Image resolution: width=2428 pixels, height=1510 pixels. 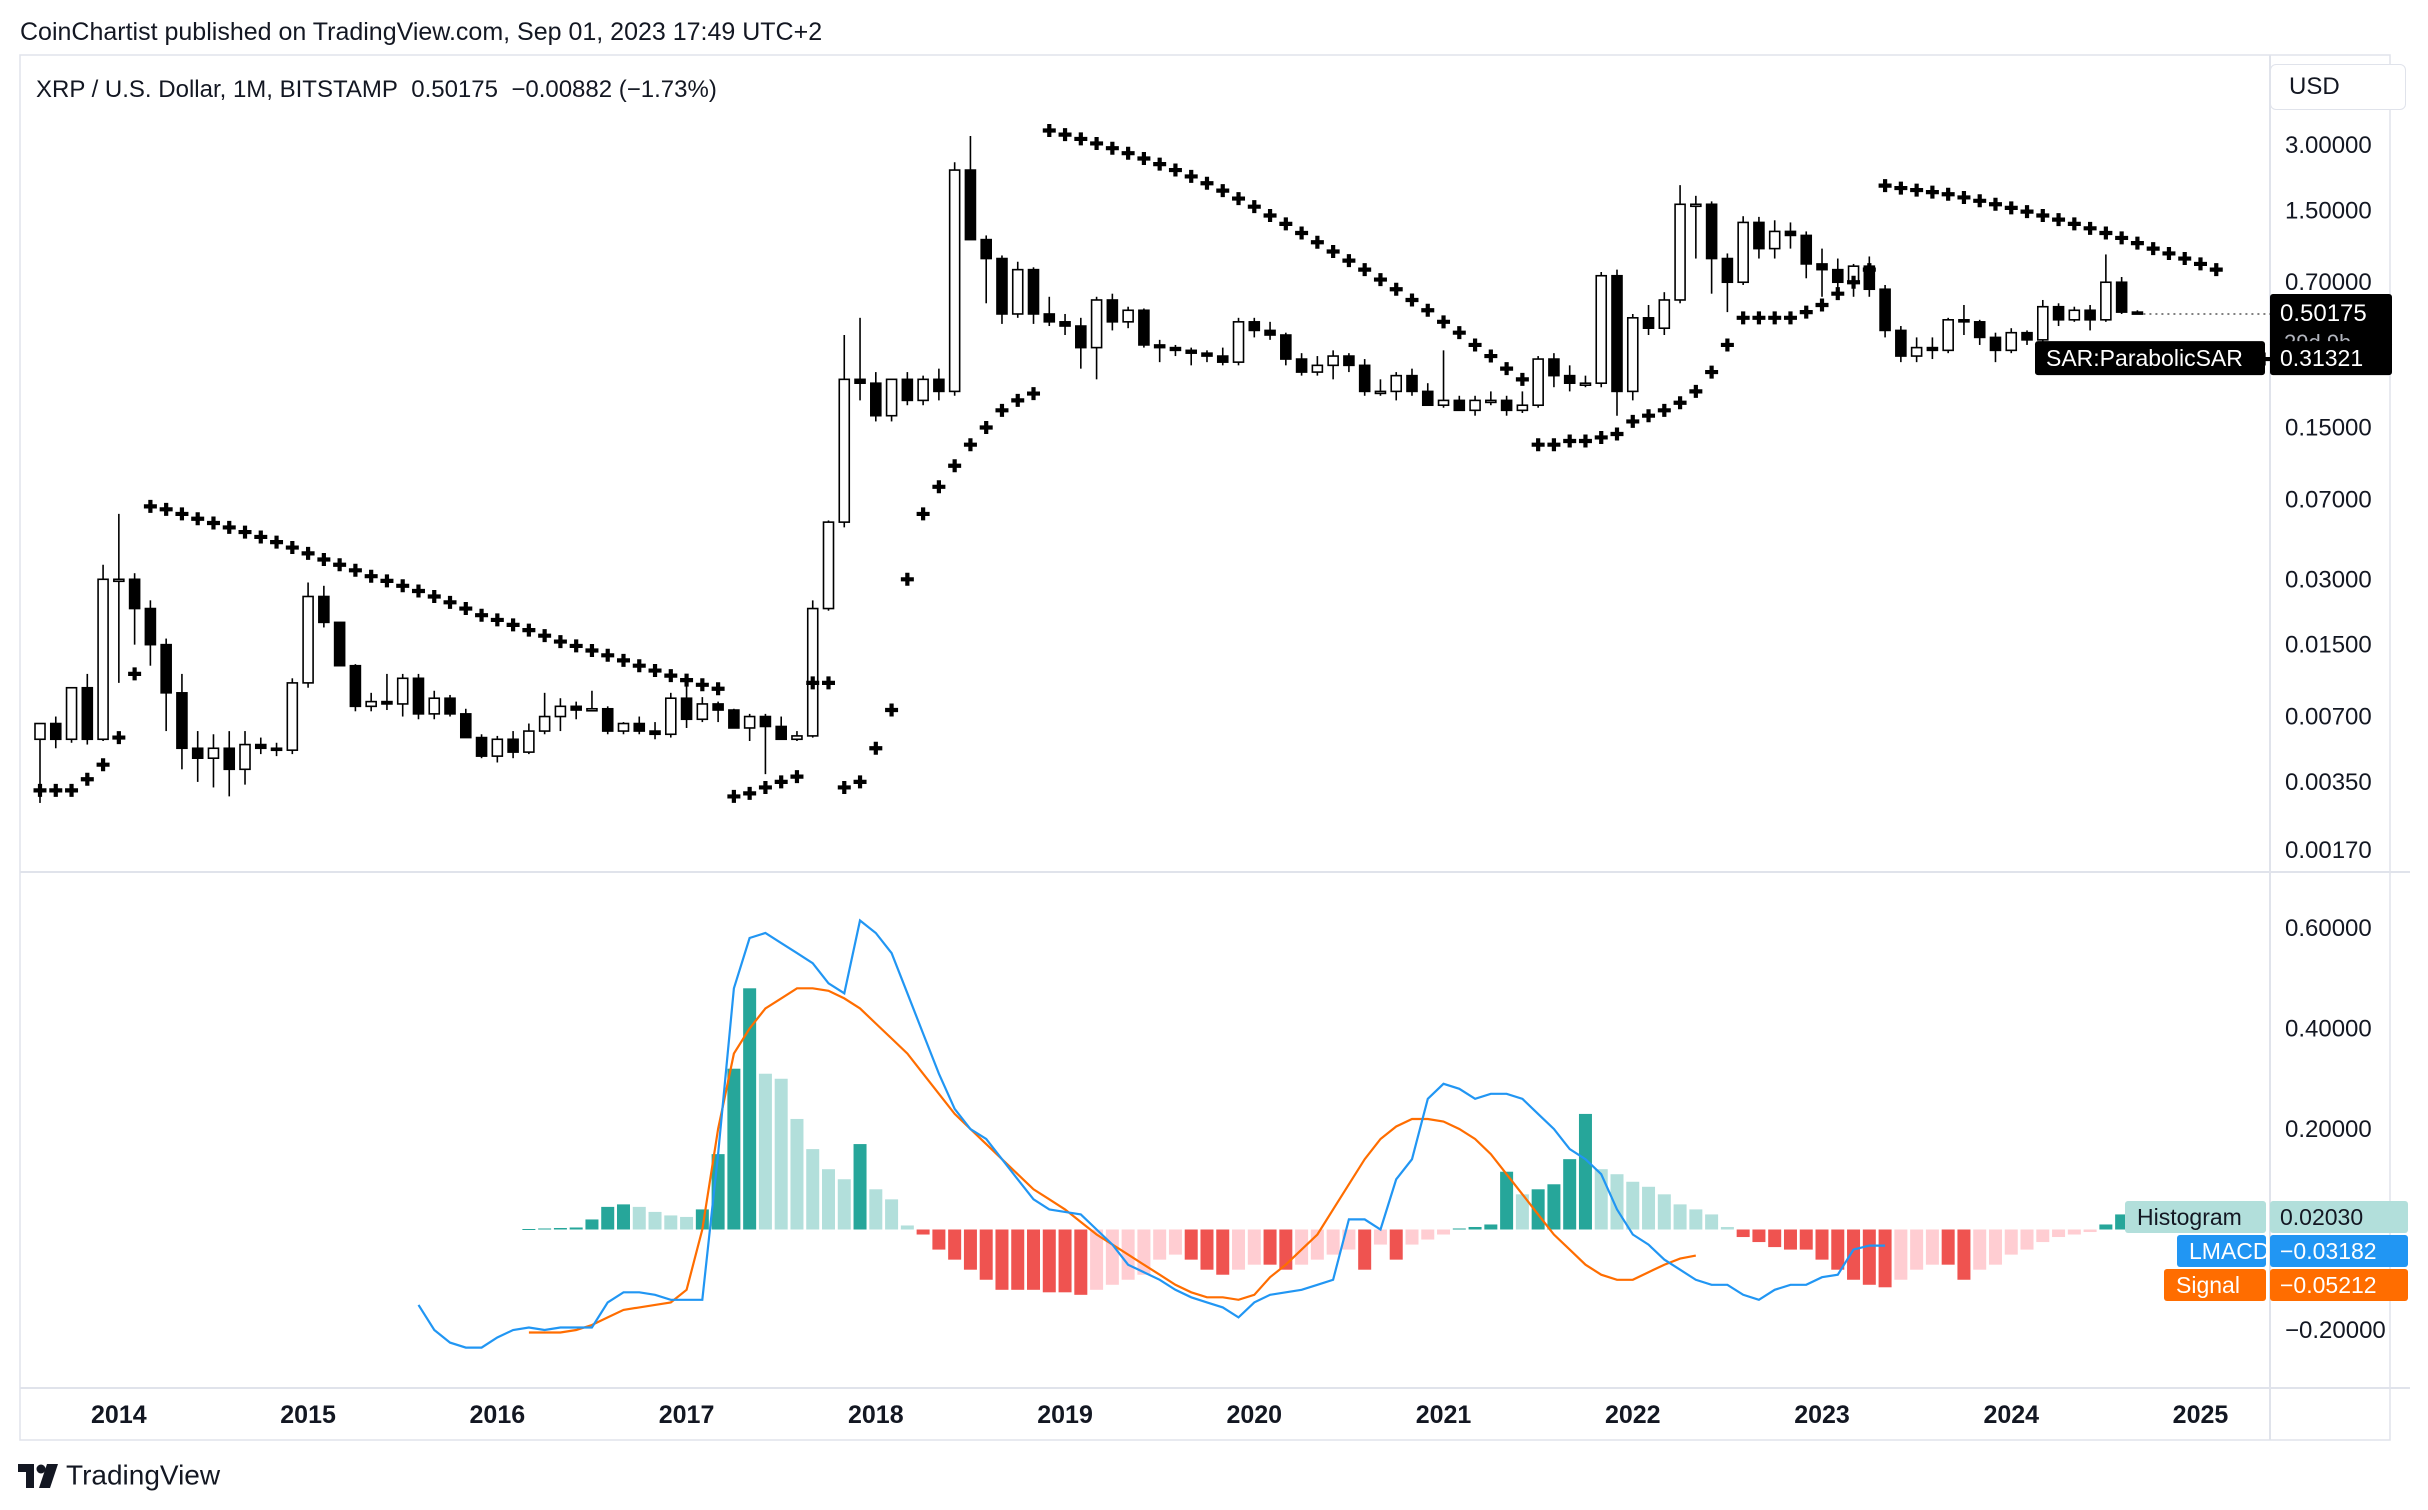 What do you see at coordinates (2328, 1251) in the screenshot?
I see `macd-value-text: −0.03182` at bounding box center [2328, 1251].